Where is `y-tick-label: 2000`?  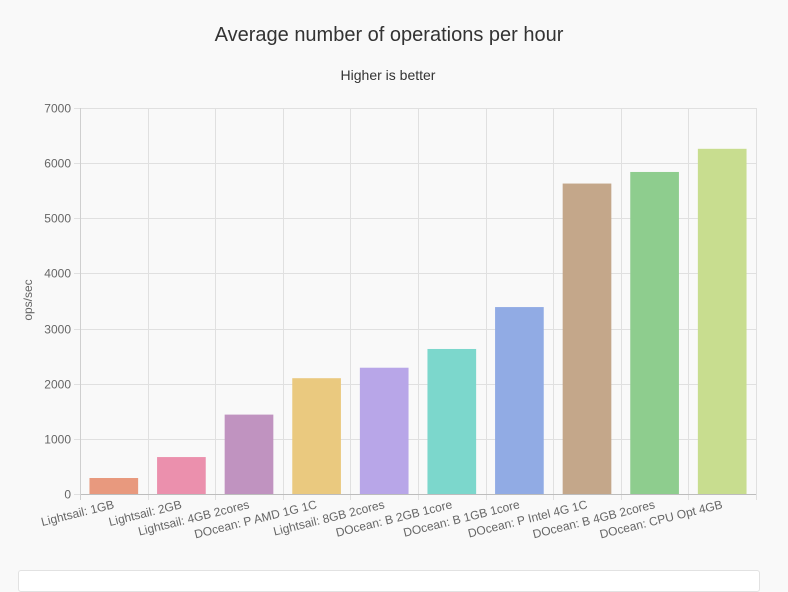 y-tick-label: 2000 is located at coordinates (57, 385).